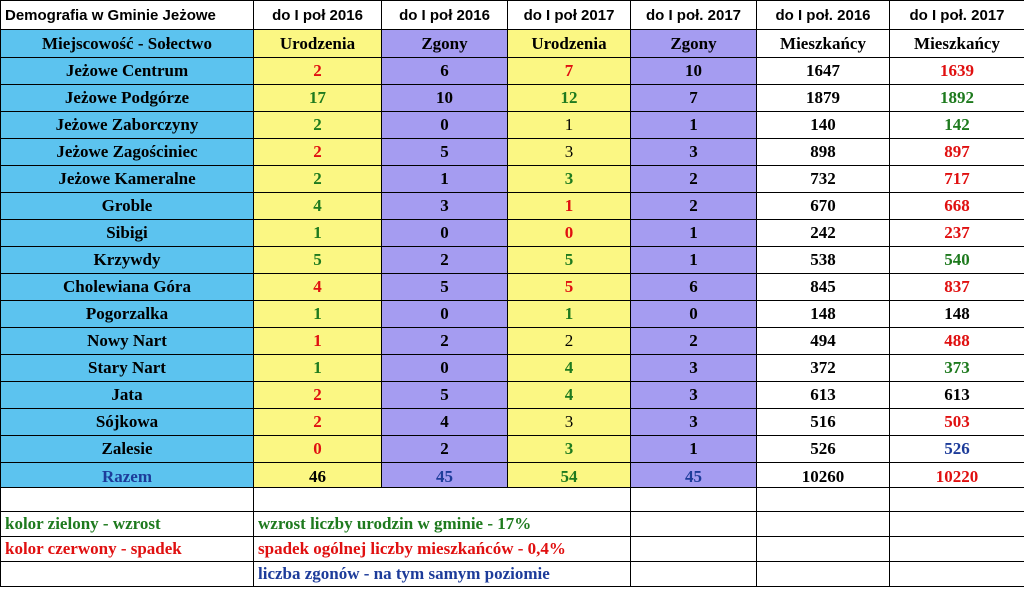 This screenshot has width=1024, height=591. I want to click on deaths-2016-value: 4, so click(444, 421).